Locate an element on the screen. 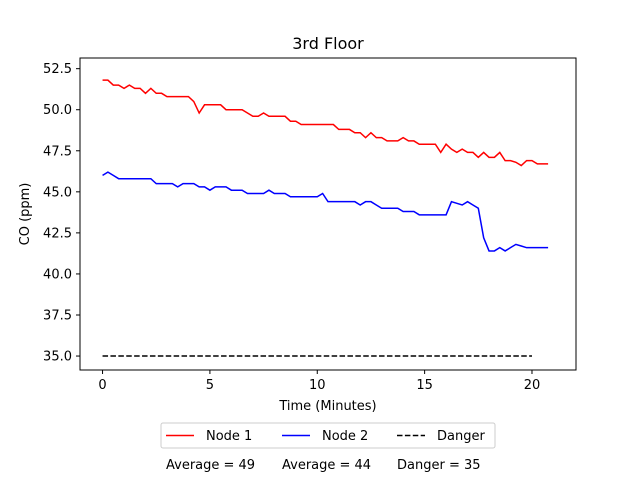  annotation-2: Average = 44 is located at coordinates (326, 465).